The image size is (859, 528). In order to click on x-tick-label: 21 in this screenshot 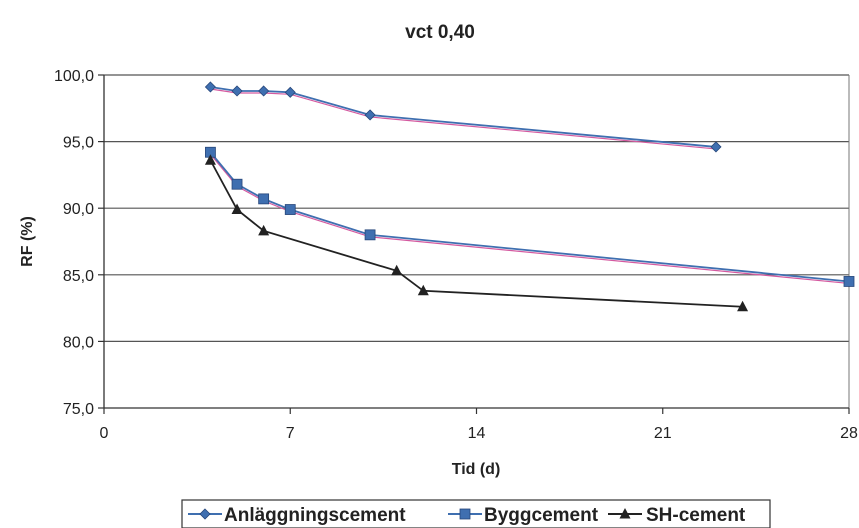, I will do `click(663, 433)`.